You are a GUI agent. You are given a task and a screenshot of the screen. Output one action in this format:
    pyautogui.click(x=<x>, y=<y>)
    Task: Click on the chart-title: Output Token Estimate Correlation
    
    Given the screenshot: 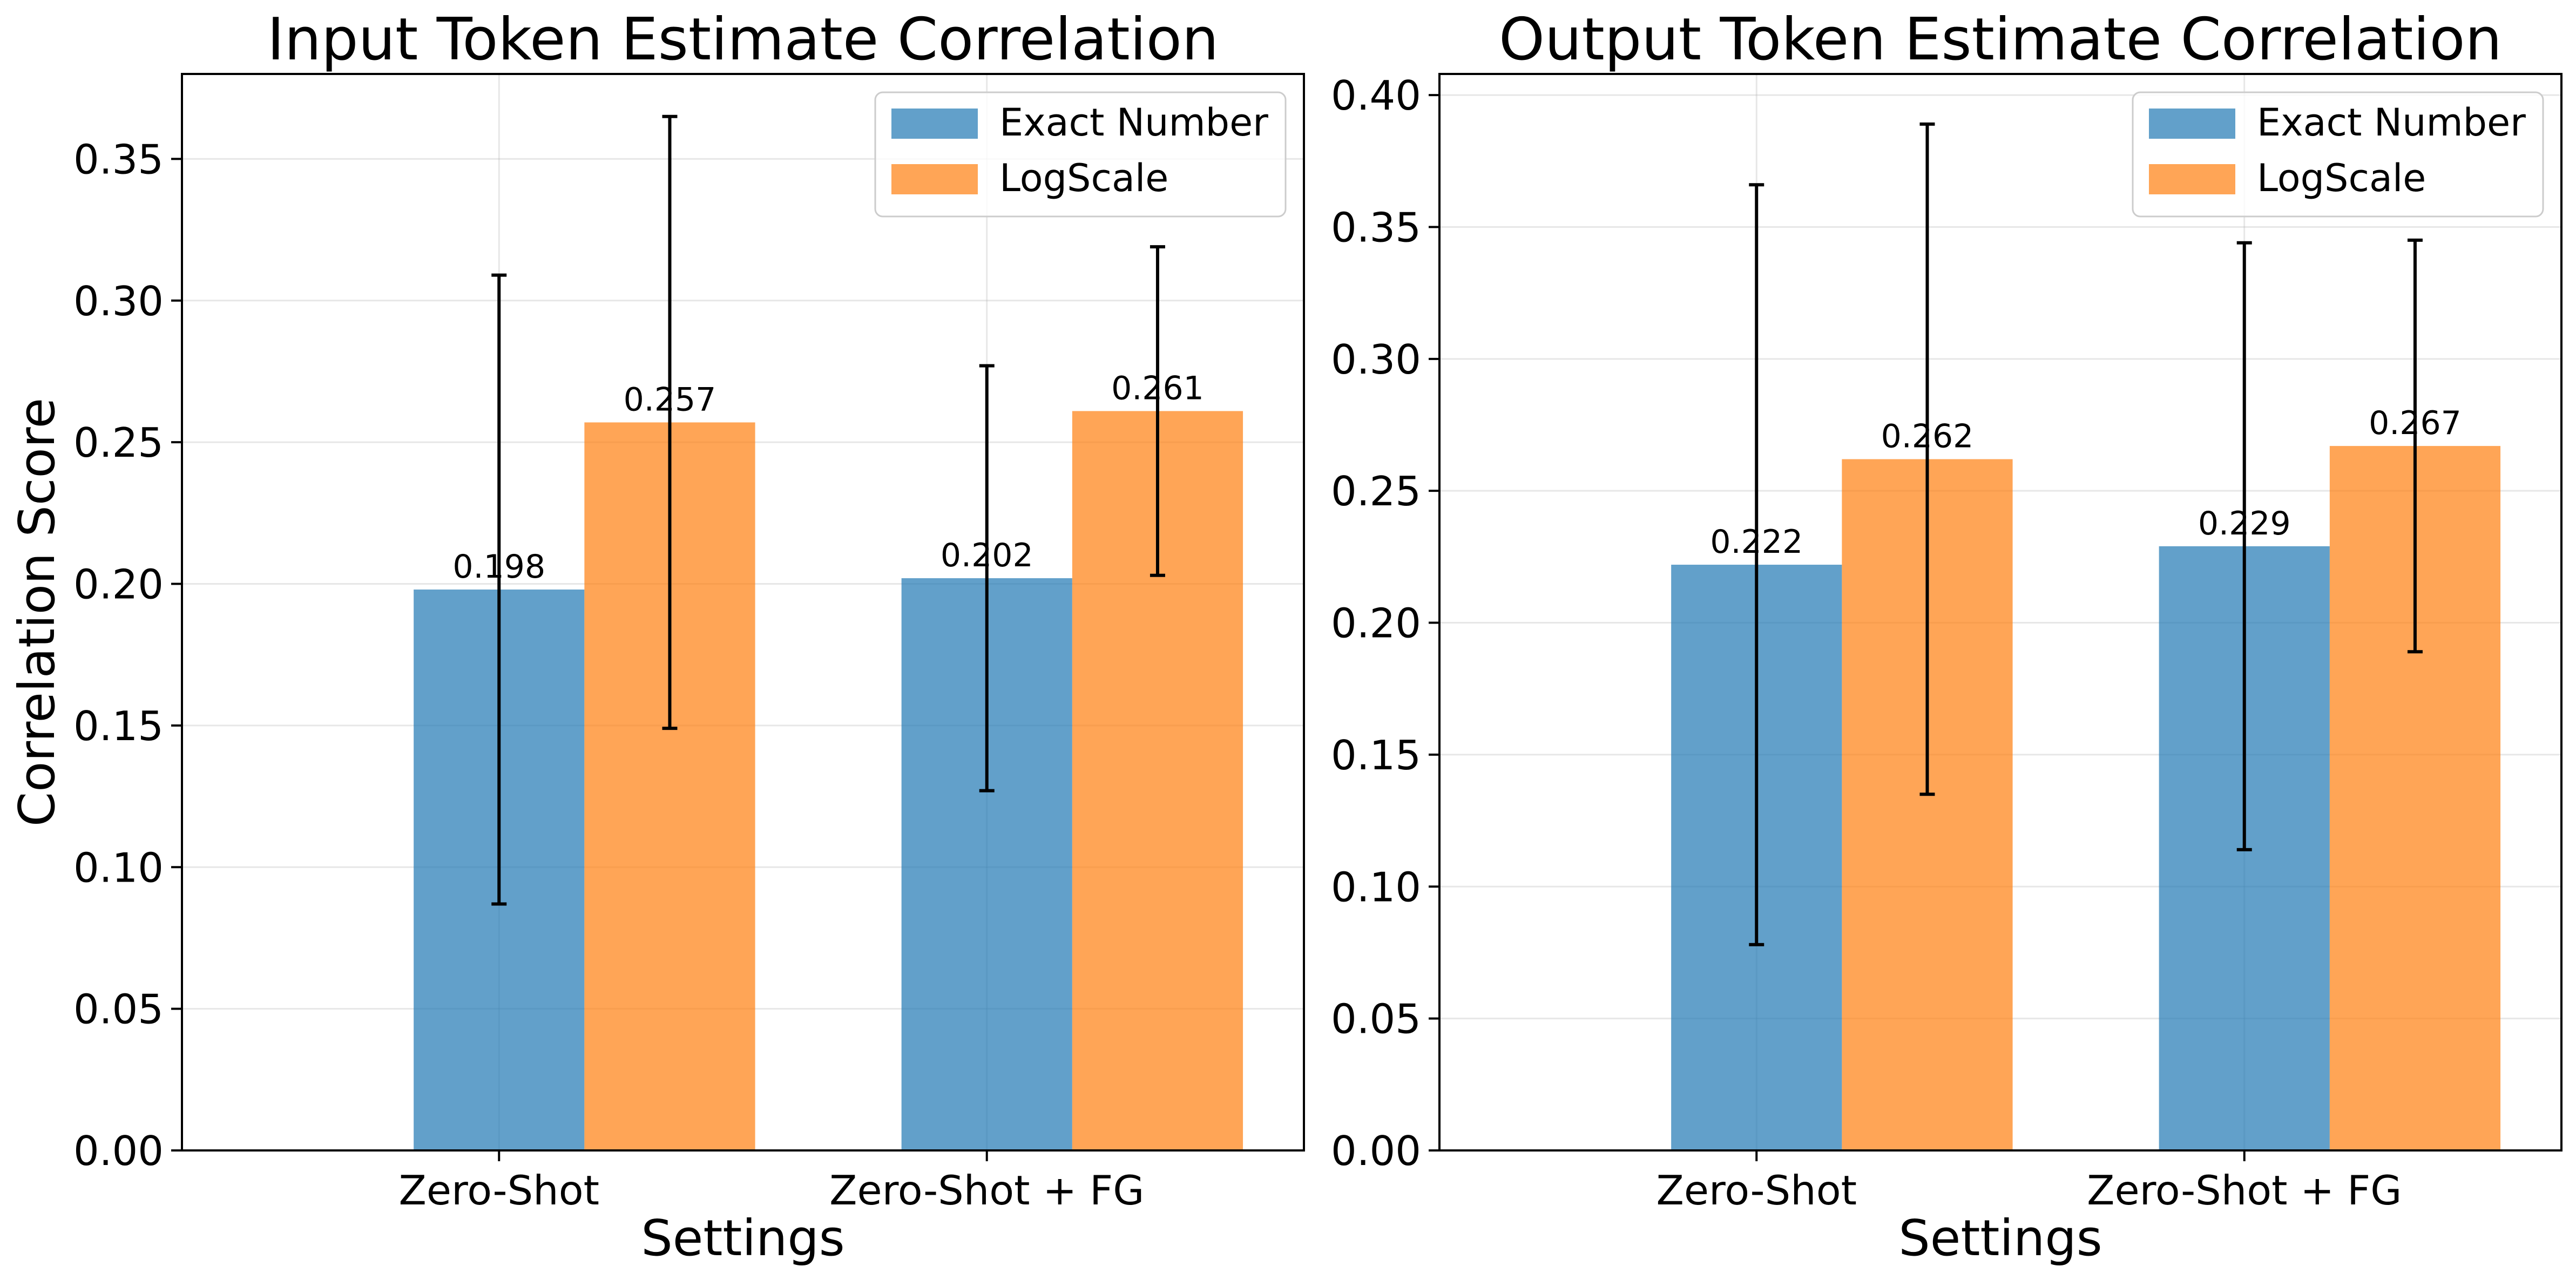 What is the action you would take?
    pyautogui.click(x=2001, y=39)
    